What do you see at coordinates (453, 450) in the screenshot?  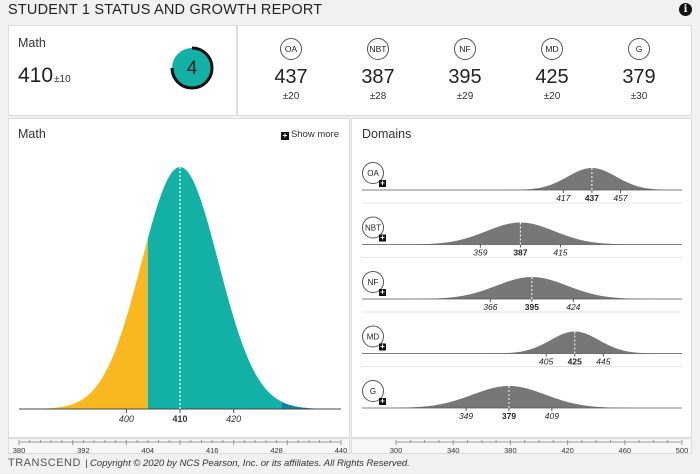 I see `axis-tick-label: 340` at bounding box center [453, 450].